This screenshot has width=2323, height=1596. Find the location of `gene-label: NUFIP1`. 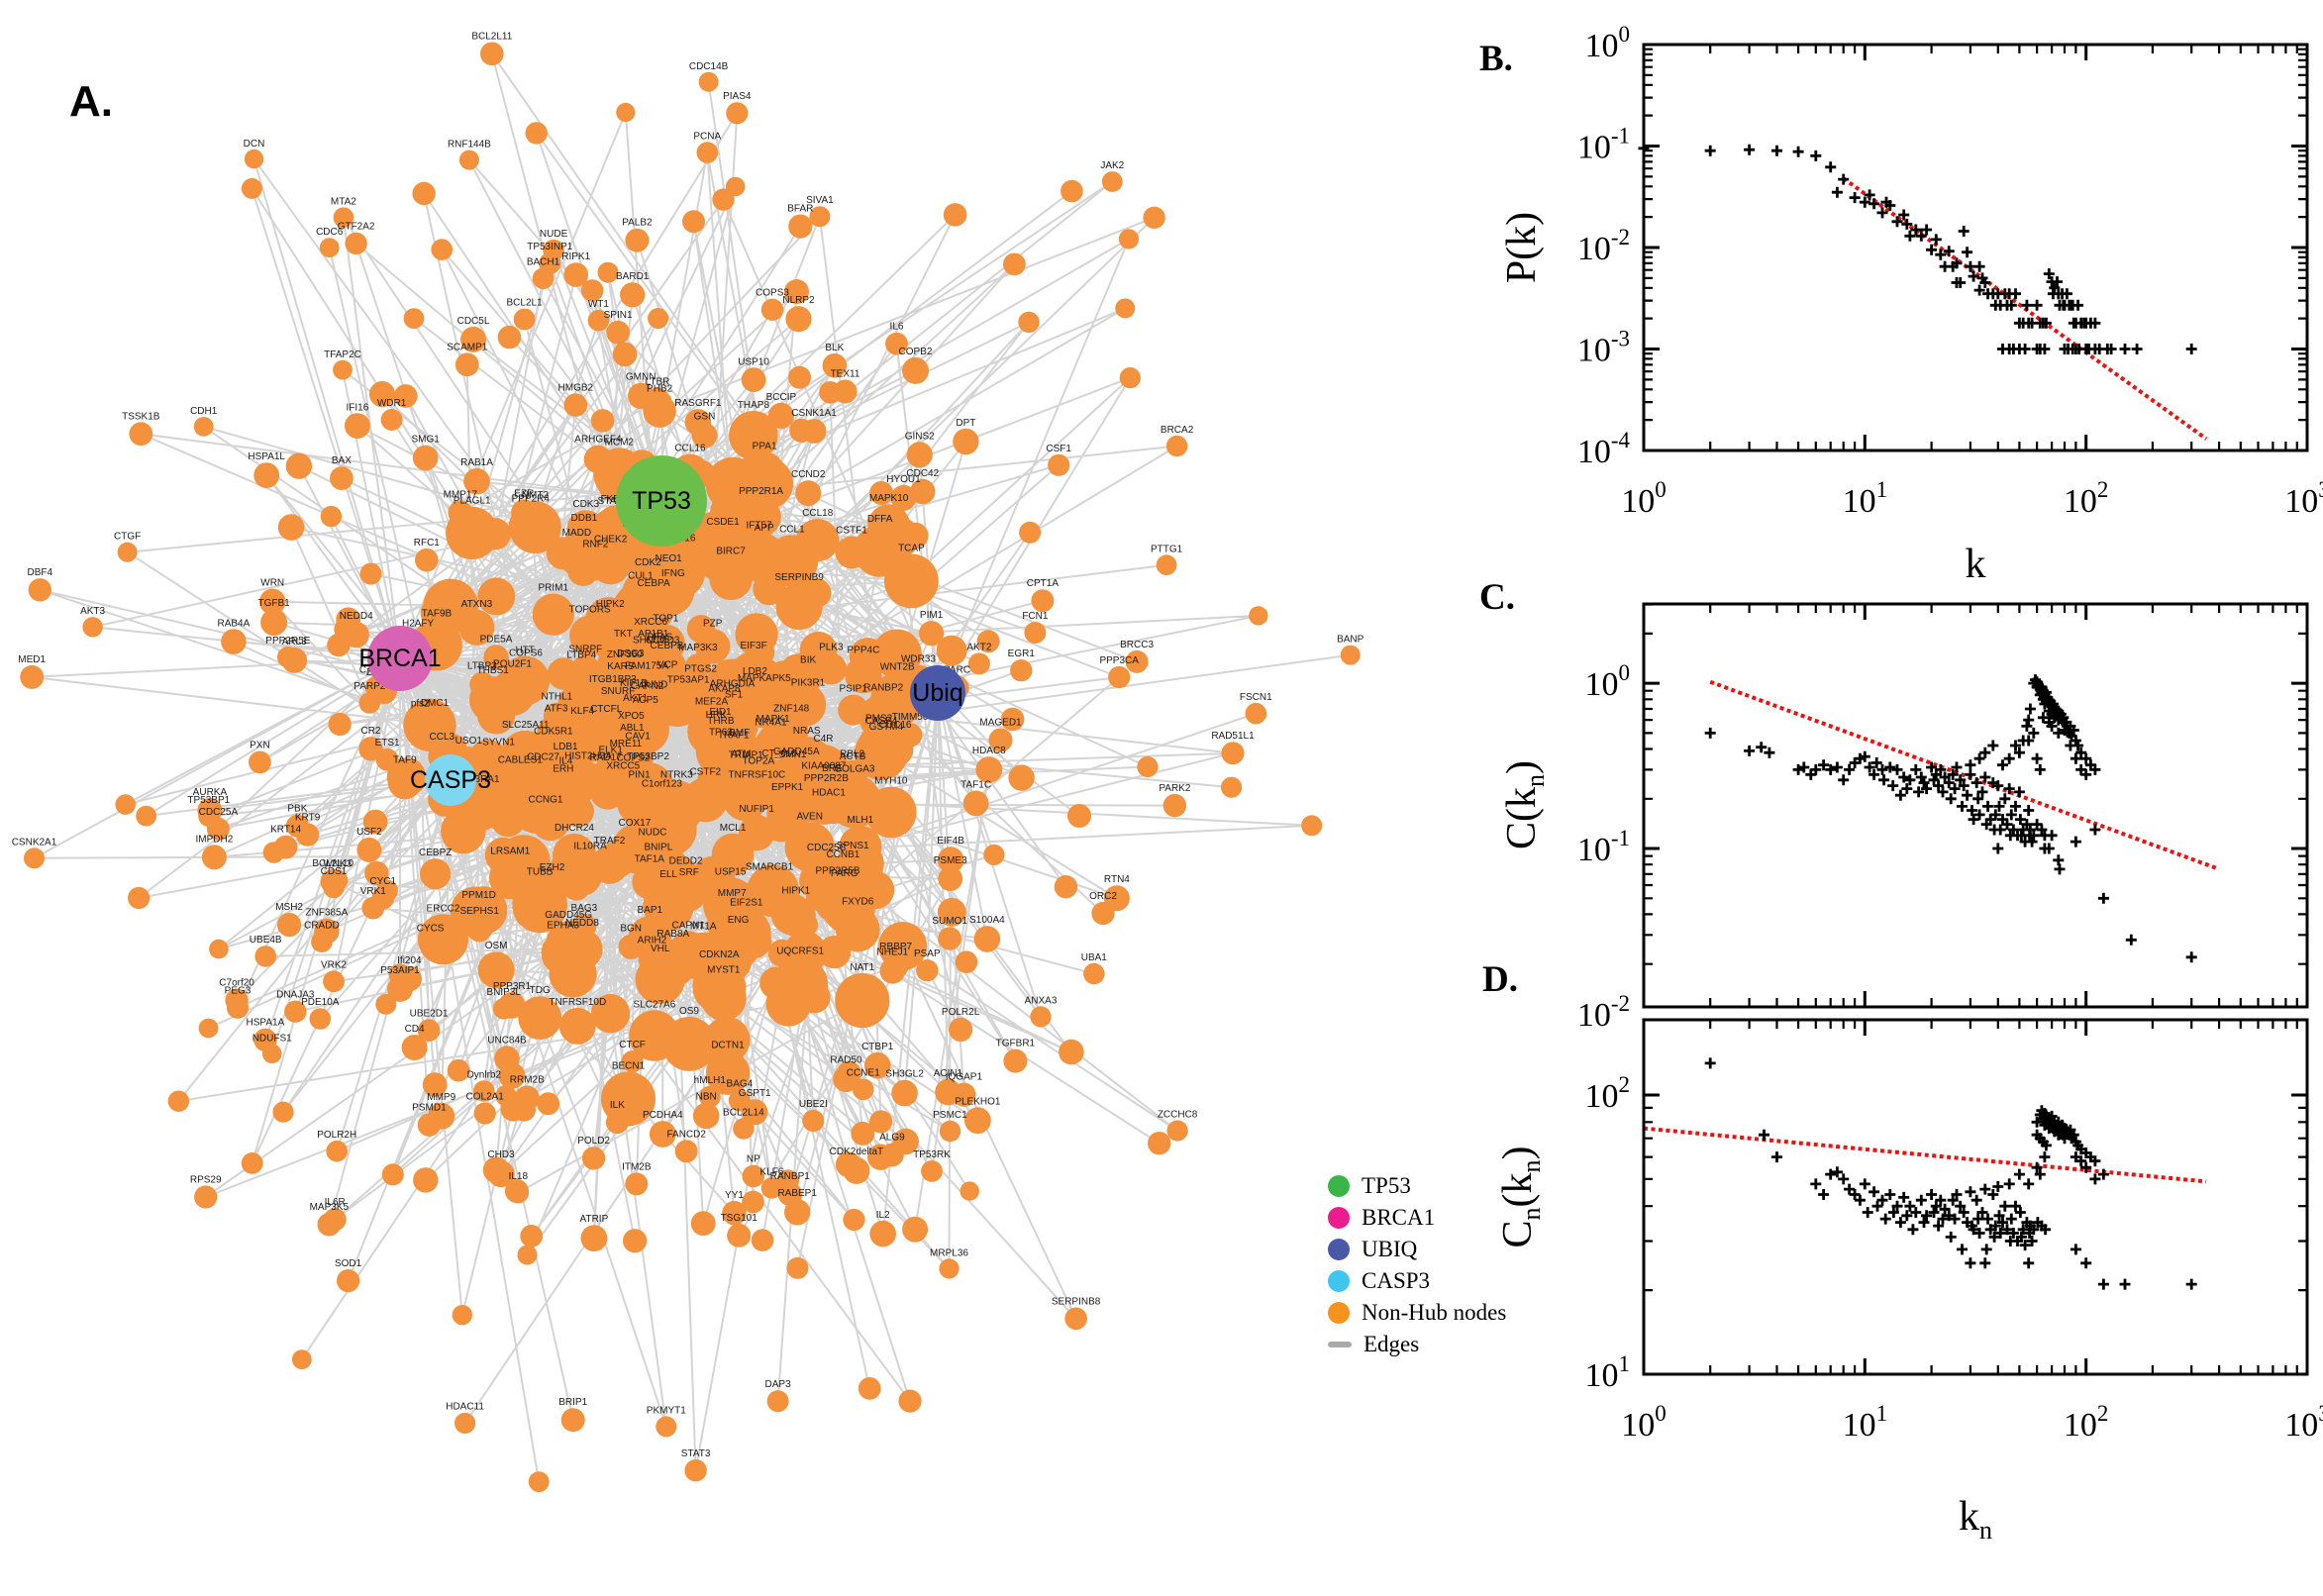

gene-label: NUFIP1 is located at coordinates (756, 809).